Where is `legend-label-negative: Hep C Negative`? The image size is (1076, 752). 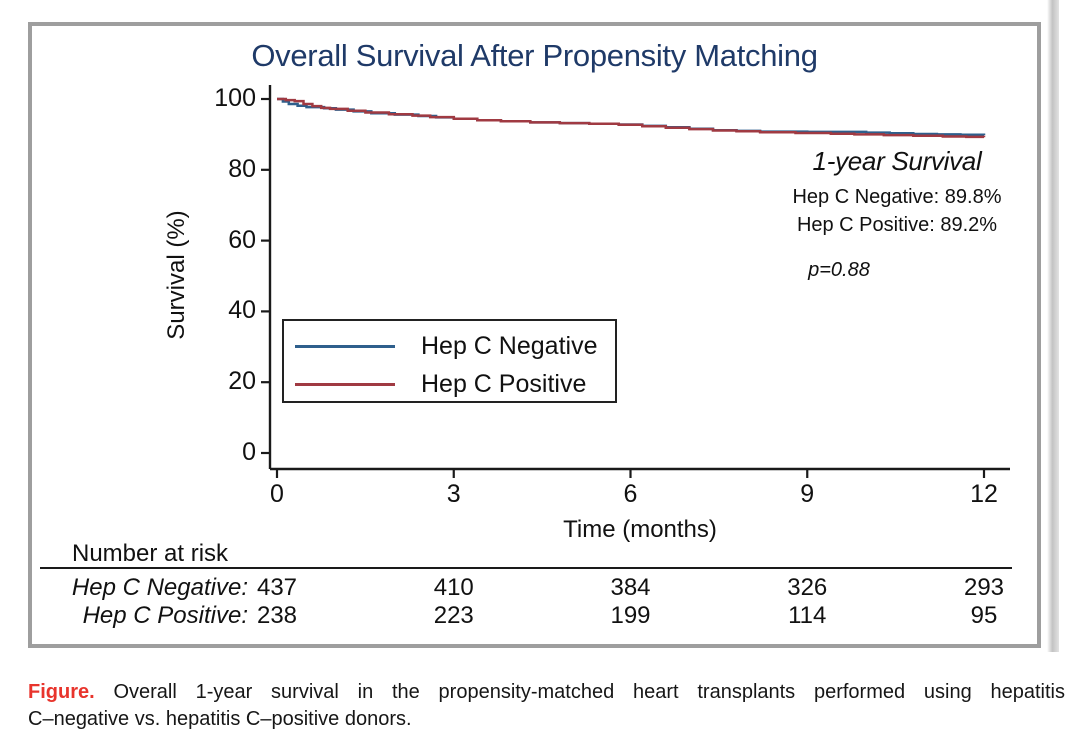
legend-label-negative: Hep C Negative is located at coordinates (509, 345).